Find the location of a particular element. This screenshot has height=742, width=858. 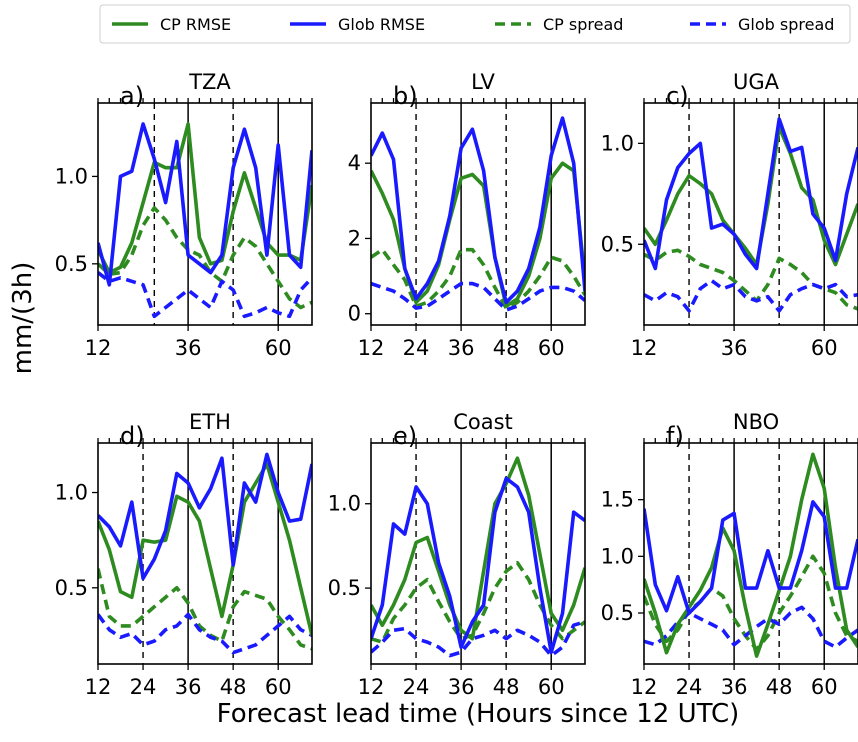

y-tick-label: 2 is located at coordinates (354, 238).